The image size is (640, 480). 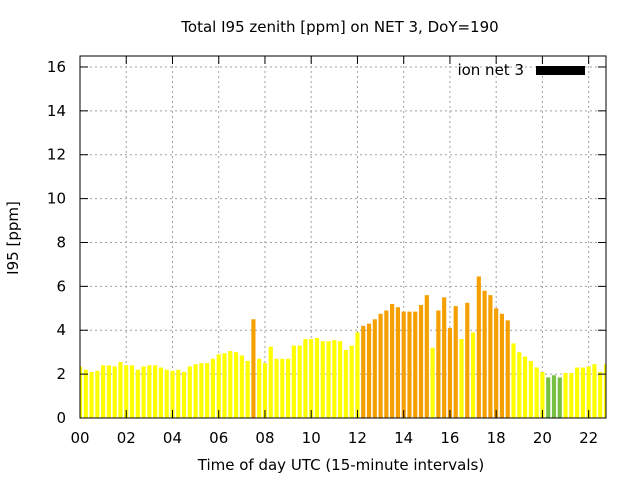 What do you see at coordinates (340, 465) in the screenshot?
I see `x-axis-label: Time of day UTC (15-minute intervals)` at bounding box center [340, 465].